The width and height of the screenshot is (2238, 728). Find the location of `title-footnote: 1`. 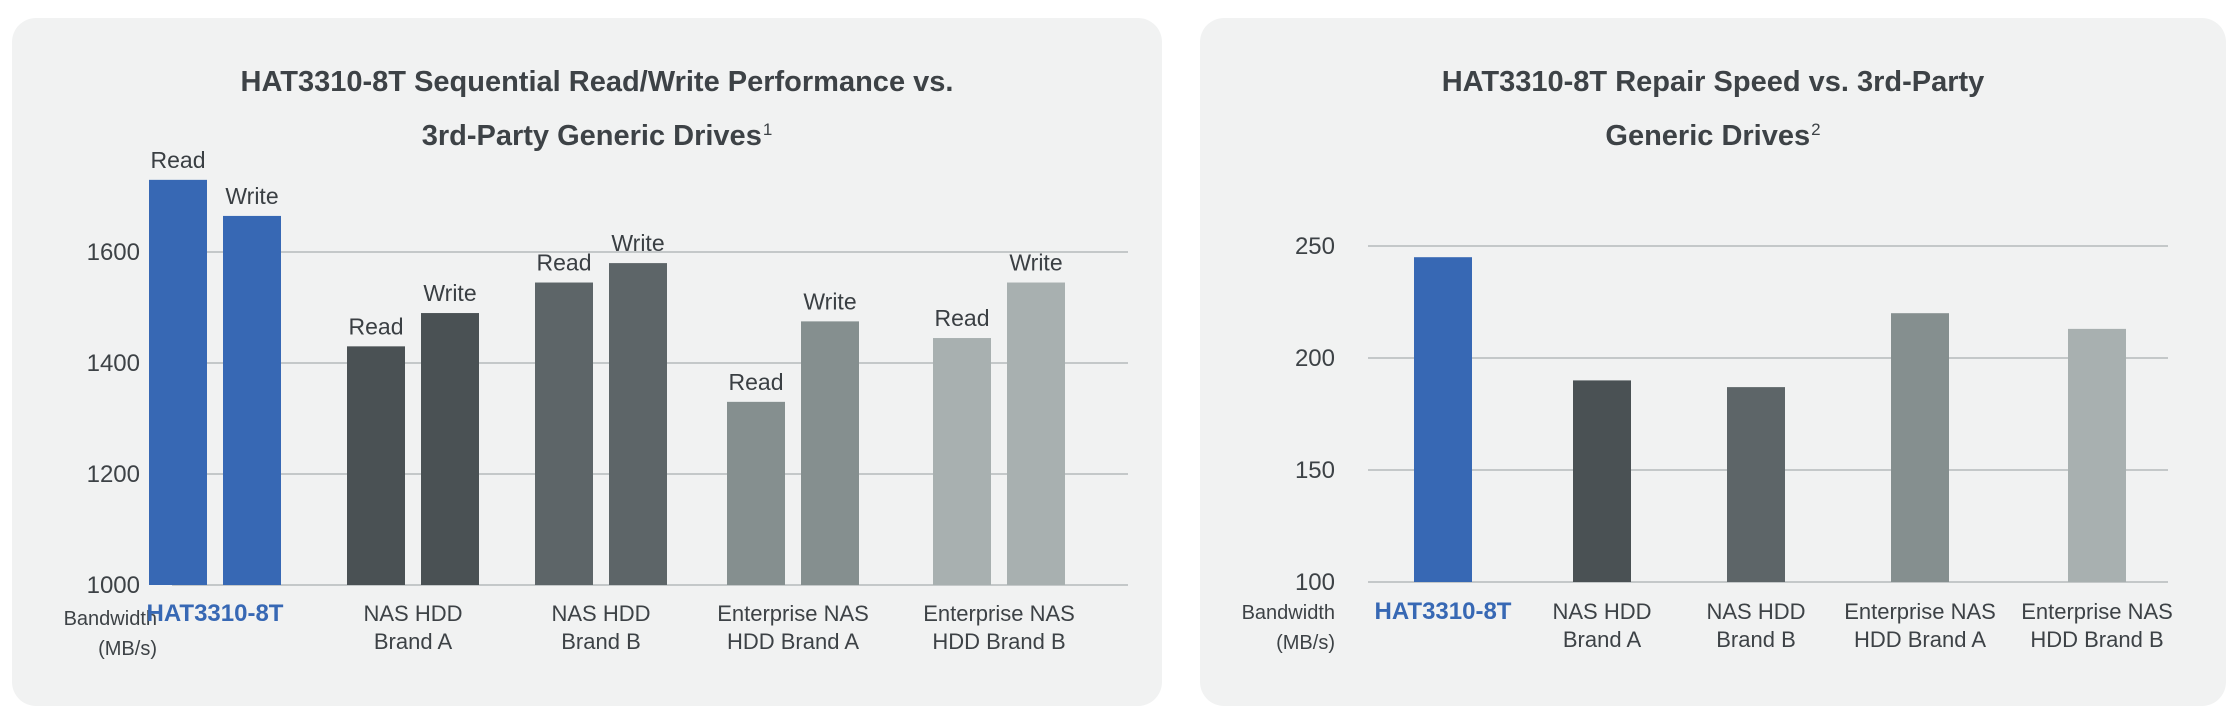

title-footnote: 1 is located at coordinates (767, 129).